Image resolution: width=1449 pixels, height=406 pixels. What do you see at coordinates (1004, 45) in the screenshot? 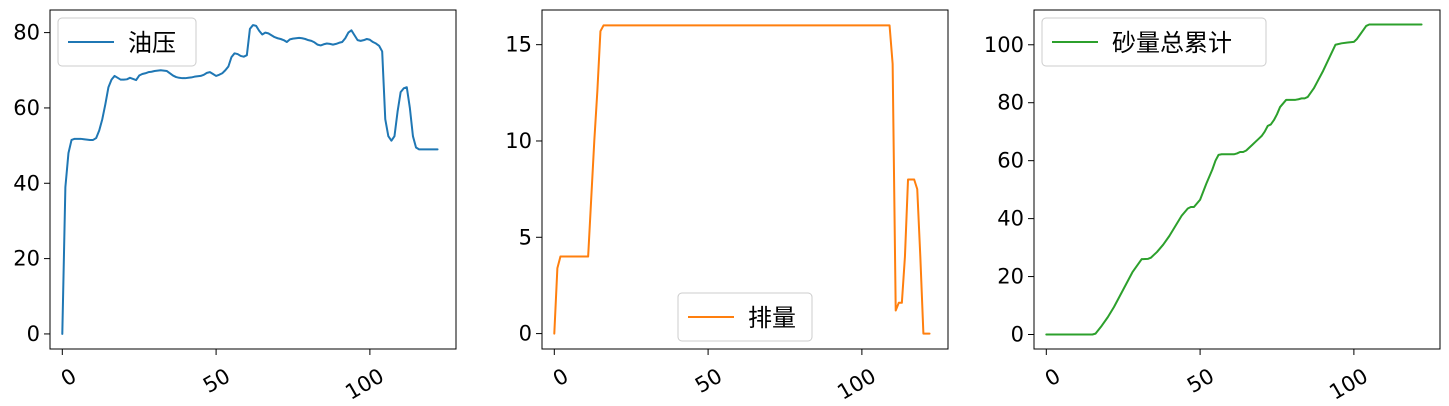
I see `y-tick-label: 100` at bounding box center [1004, 45].